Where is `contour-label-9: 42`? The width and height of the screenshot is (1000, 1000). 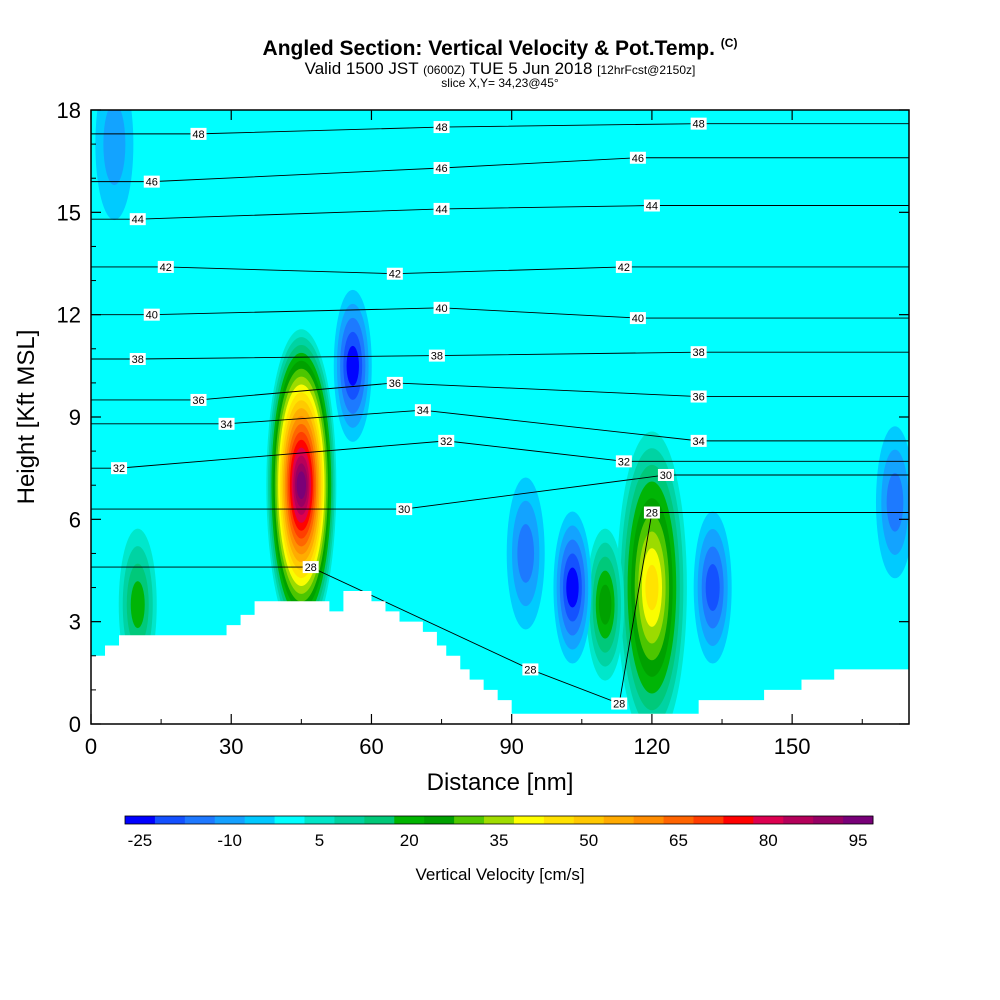
contour-label-9: 42 is located at coordinates (165, 267).